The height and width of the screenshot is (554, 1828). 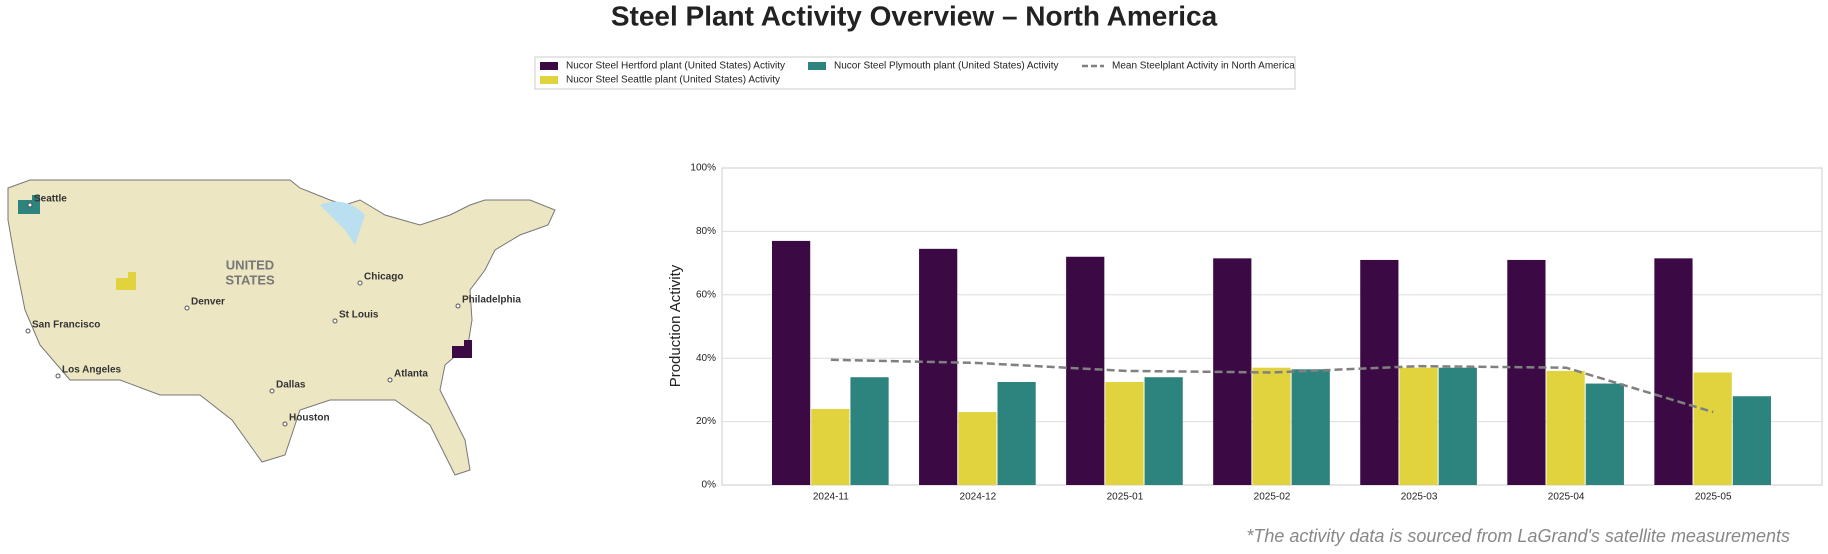 I want to click on legend-box, so click(x=915, y=73).